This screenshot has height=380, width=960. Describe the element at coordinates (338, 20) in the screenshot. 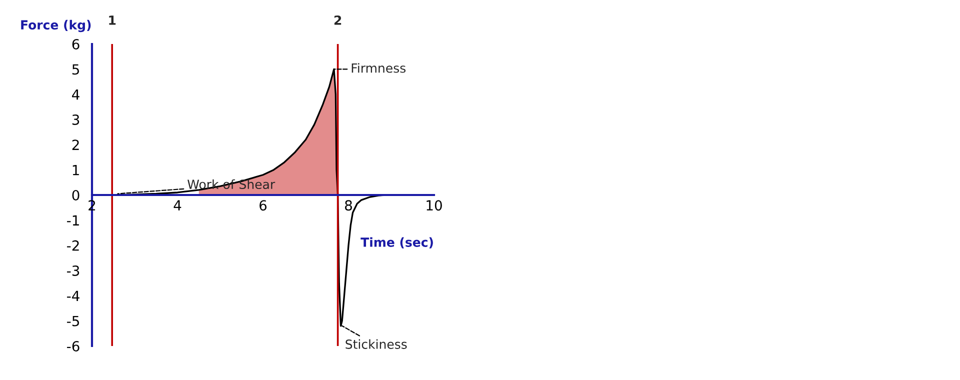

I see `text: 2` at that location.